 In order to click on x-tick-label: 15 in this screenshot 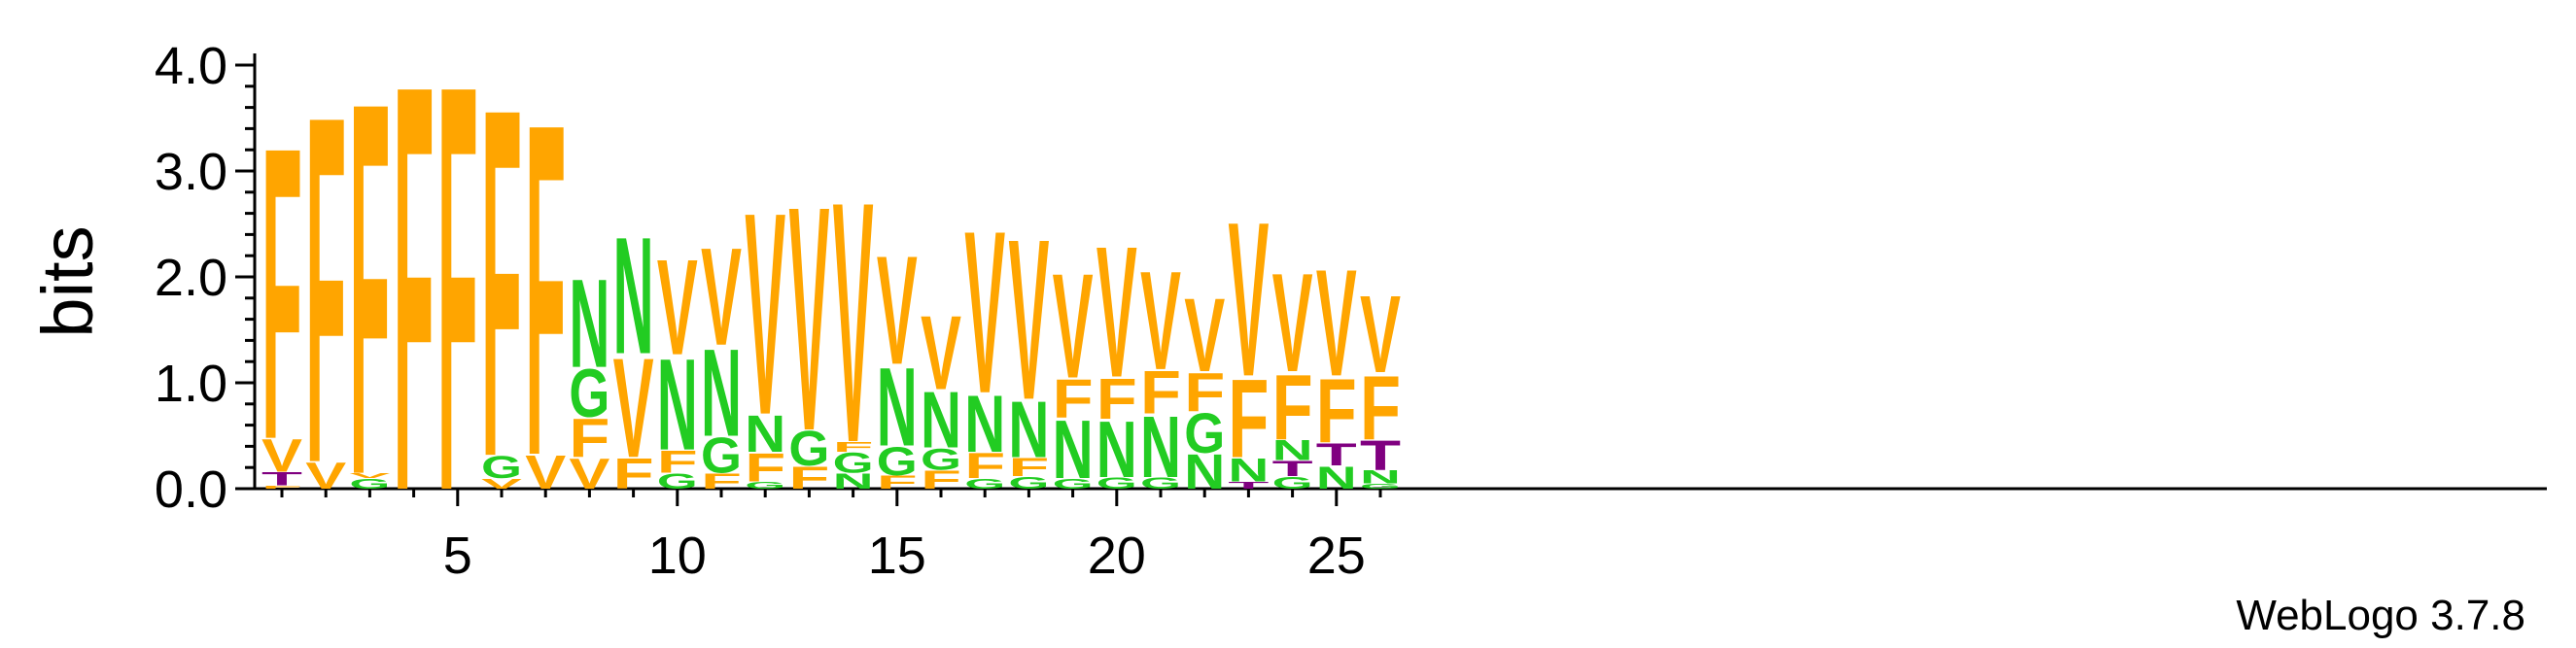, I will do `click(897, 556)`.